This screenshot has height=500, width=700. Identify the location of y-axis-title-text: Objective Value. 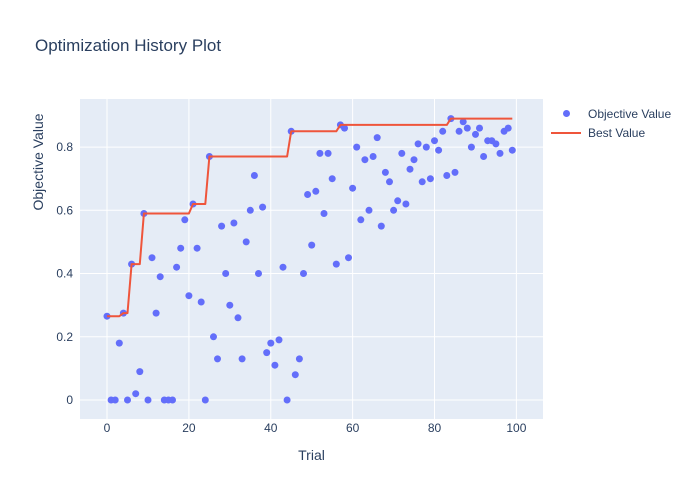
(38, 162).